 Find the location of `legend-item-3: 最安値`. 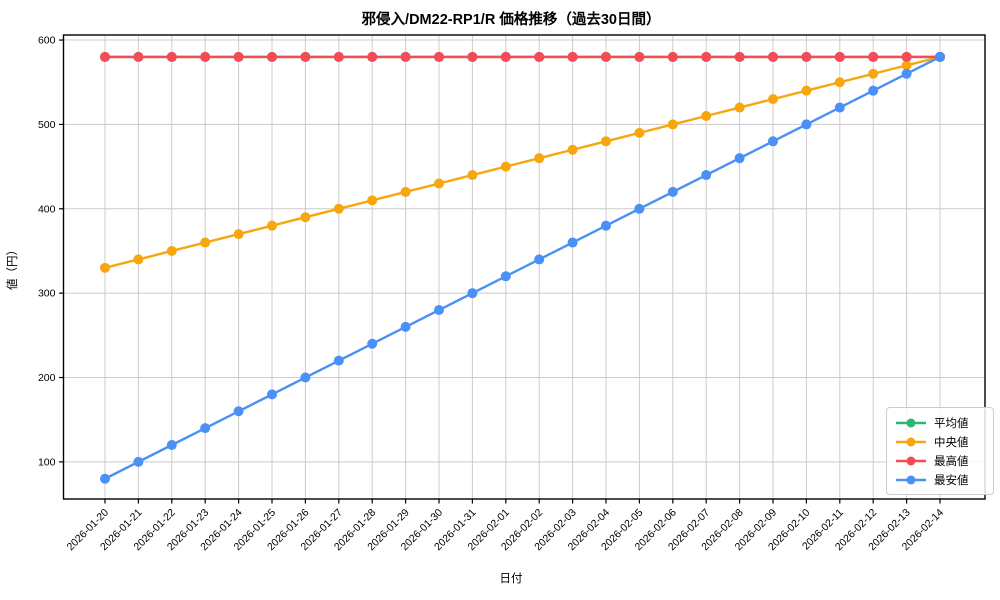

legend-item-3: 最安値 is located at coordinates (940, 480).